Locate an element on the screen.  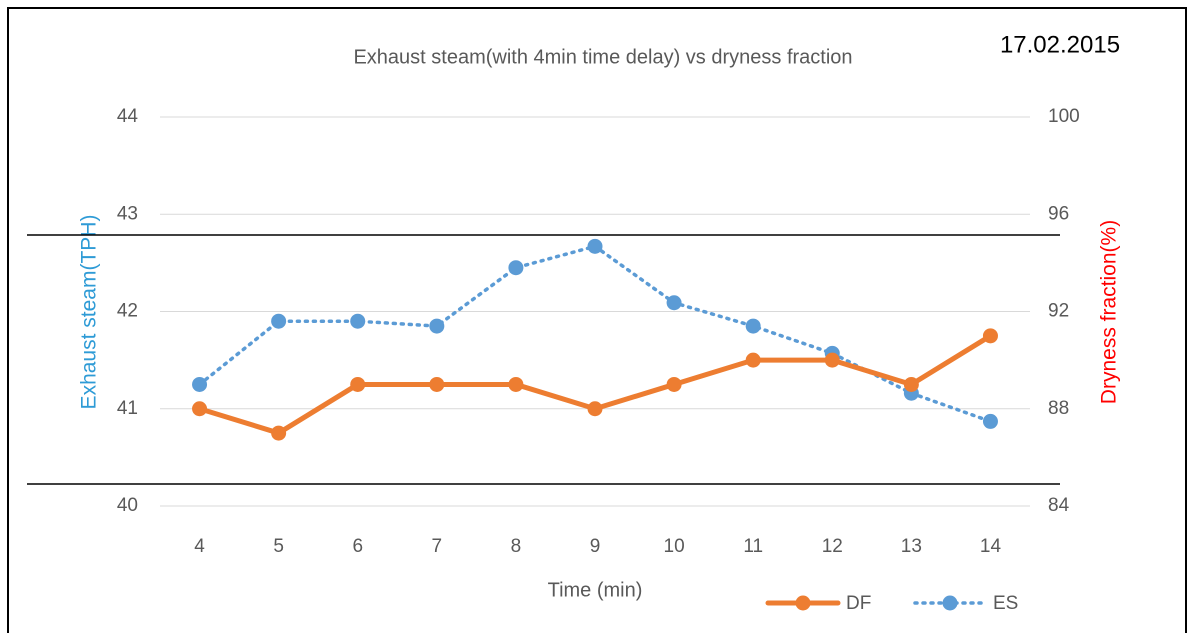
y2-tick-label: 96 is located at coordinates (1058, 213).